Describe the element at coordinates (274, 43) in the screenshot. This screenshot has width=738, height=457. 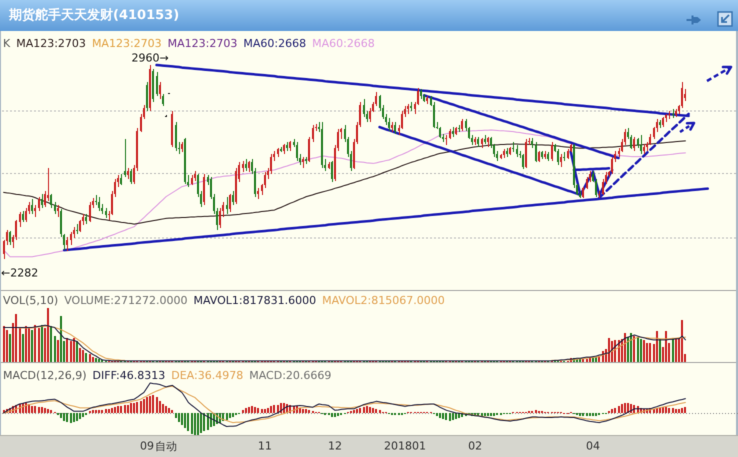
I see `legend-label: MA60:2668` at that location.